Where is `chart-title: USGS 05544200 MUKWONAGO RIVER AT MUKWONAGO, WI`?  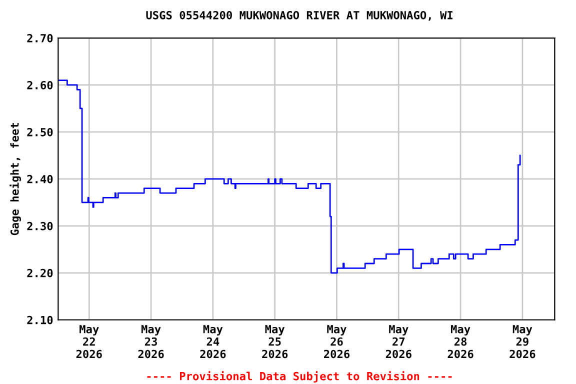 chart-title: USGS 05544200 MUKWONAGO RIVER AT MUKWONAGO, WI is located at coordinates (299, 15).